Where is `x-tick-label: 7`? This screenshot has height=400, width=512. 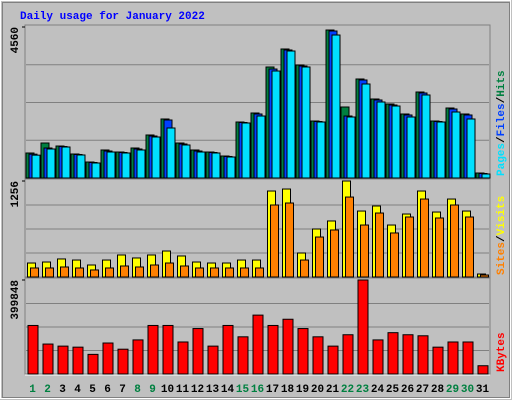
x-tick-label: 7 is located at coordinates (122, 390).